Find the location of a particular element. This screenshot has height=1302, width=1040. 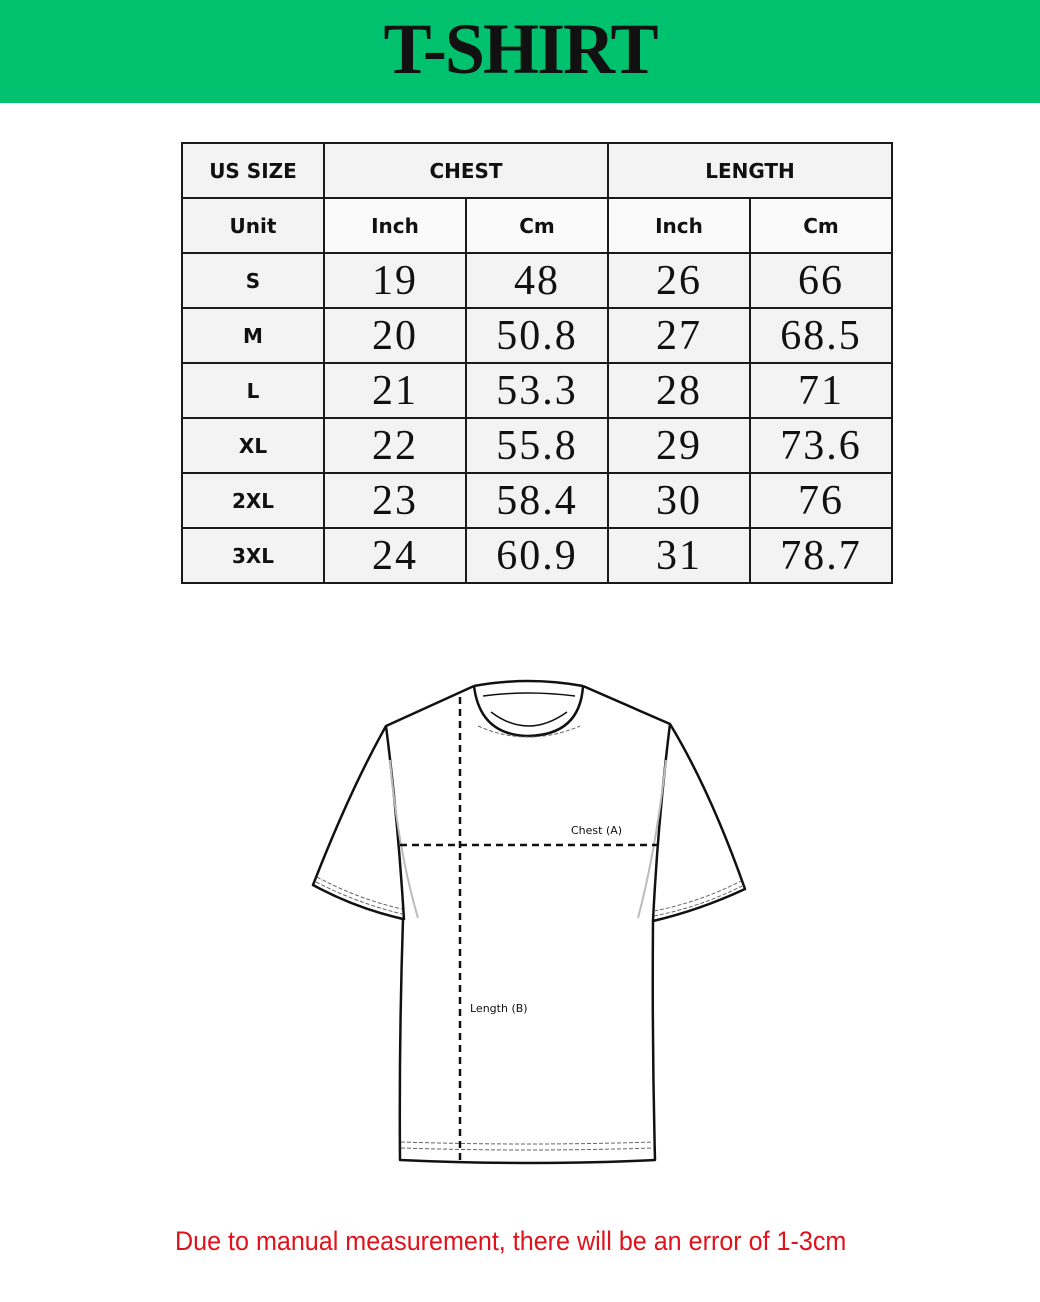

length-inch-cell: 27 is located at coordinates (679, 335).